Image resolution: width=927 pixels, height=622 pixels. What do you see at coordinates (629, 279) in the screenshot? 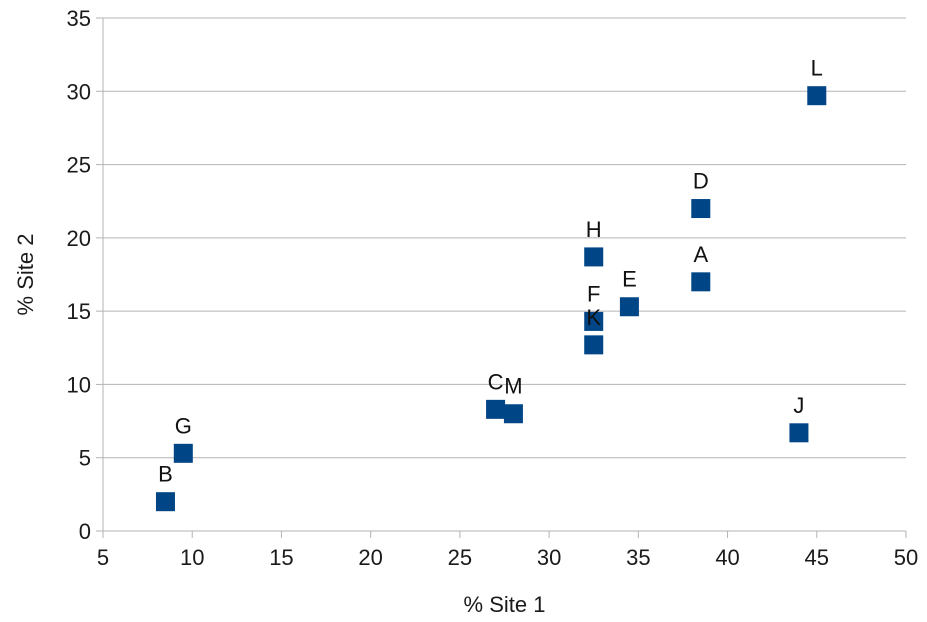
I see `data-point-label: E` at bounding box center [629, 279].